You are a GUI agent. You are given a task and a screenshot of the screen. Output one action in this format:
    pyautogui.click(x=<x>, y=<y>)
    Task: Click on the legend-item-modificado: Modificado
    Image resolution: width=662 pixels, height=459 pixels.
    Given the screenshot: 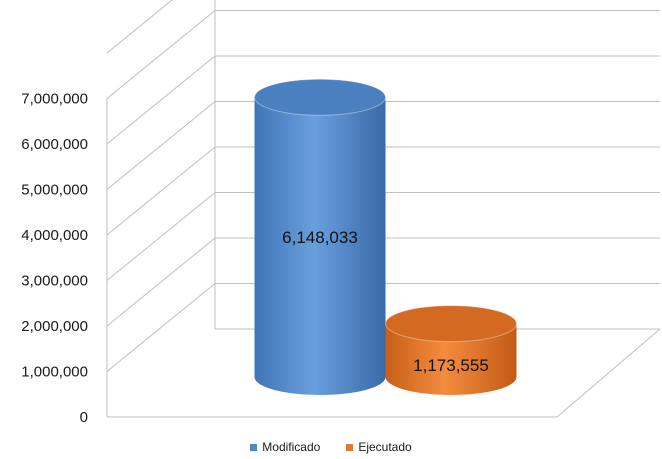 What is the action you would take?
    pyautogui.click(x=285, y=447)
    